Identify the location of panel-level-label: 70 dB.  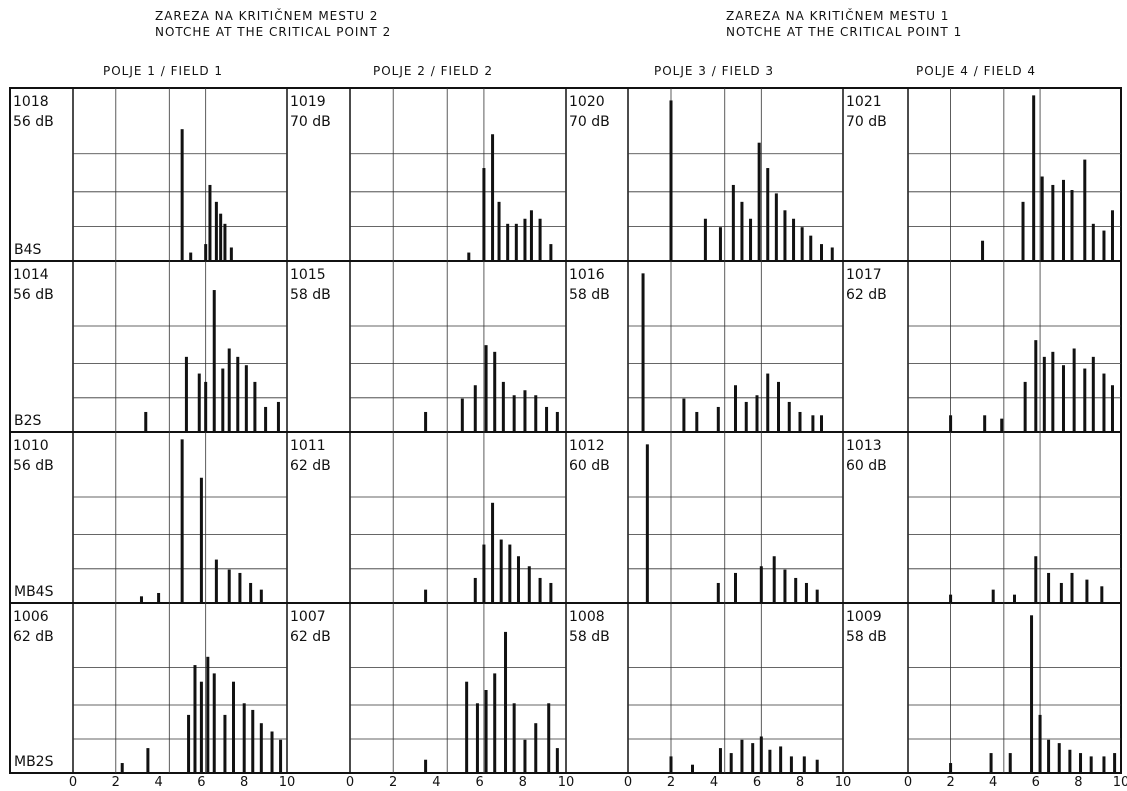
(866, 122).